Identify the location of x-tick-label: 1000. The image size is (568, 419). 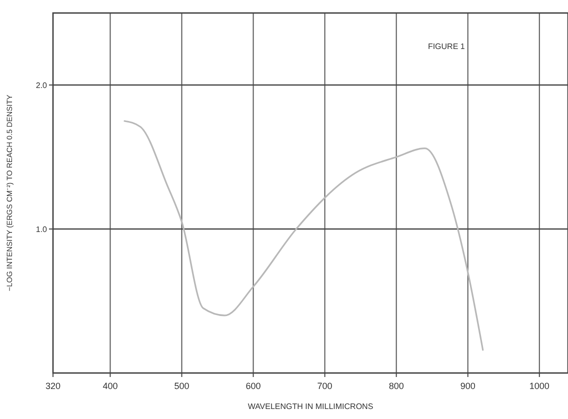
(539, 386).